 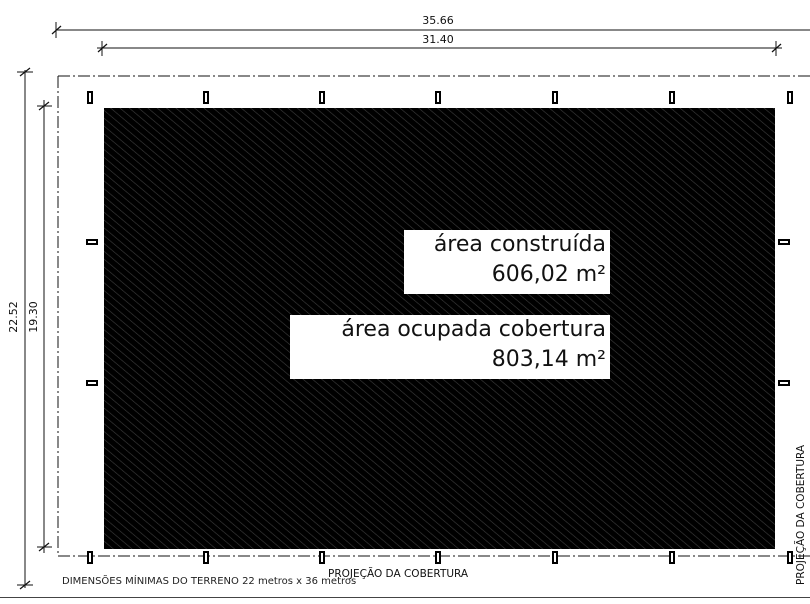 What do you see at coordinates (548, 274) in the screenshot?
I see `built-area-value: 606,02 m²` at bounding box center [548, 274].